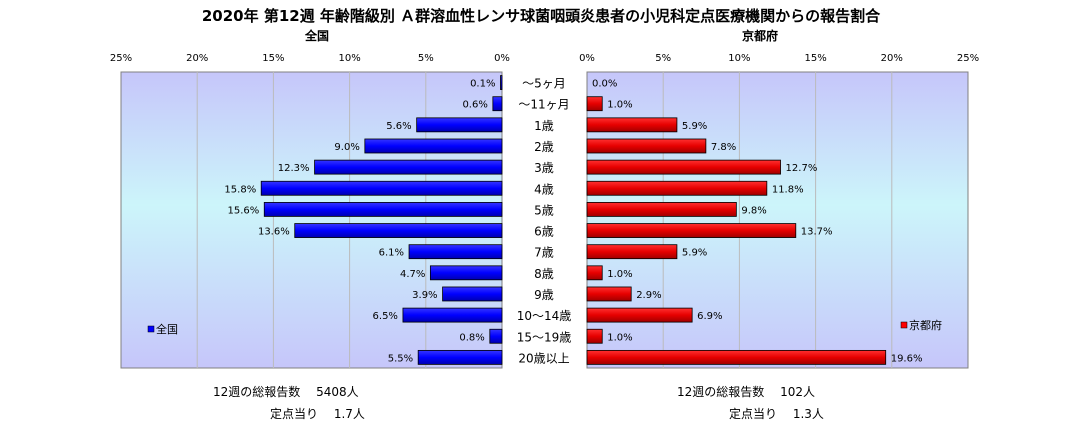 This screenshot has width=1083, height=429. I want to click on right-total-reports: 12週の総報告数 102人, so click(746, 391).